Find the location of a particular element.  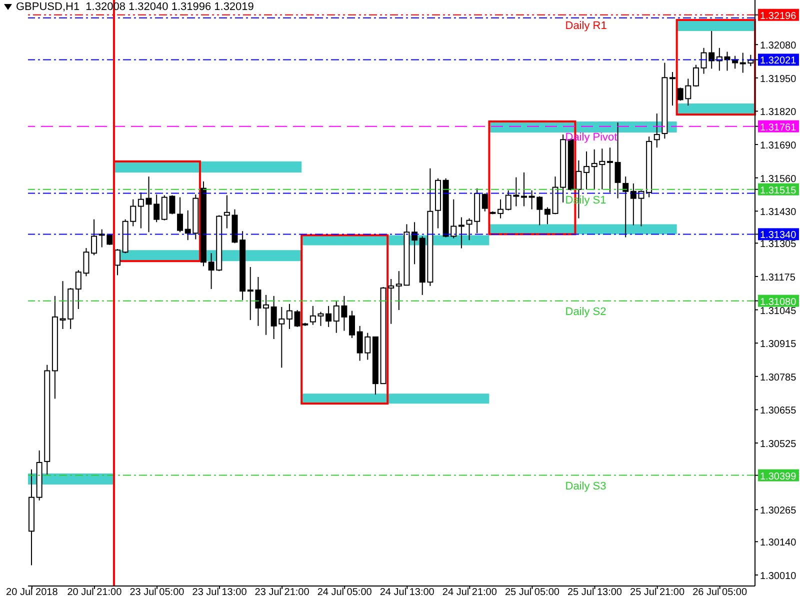

x-tick-label: 26 Jul 05:00 is located at coordinates (720, 592).